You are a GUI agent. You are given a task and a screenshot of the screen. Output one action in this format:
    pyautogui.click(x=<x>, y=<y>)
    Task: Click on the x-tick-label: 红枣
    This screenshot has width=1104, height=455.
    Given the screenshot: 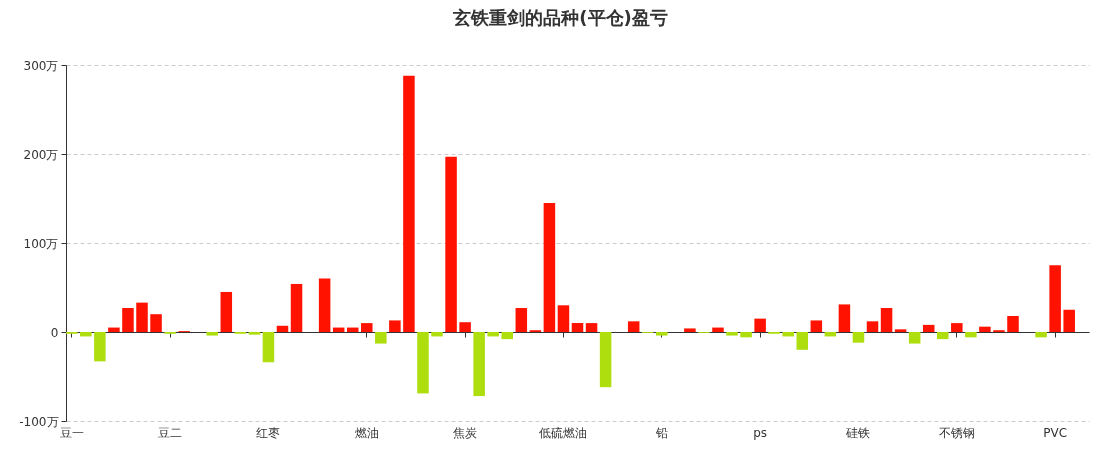 What is the action you would take?
    pyautogui.click(x=268, y=432)
    